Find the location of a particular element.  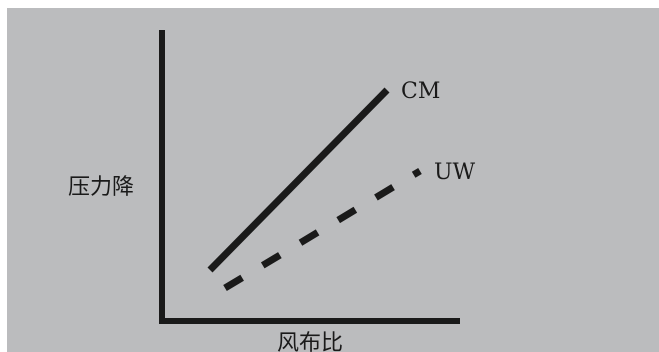

series-line-uw is located at coordinates (322, 229).